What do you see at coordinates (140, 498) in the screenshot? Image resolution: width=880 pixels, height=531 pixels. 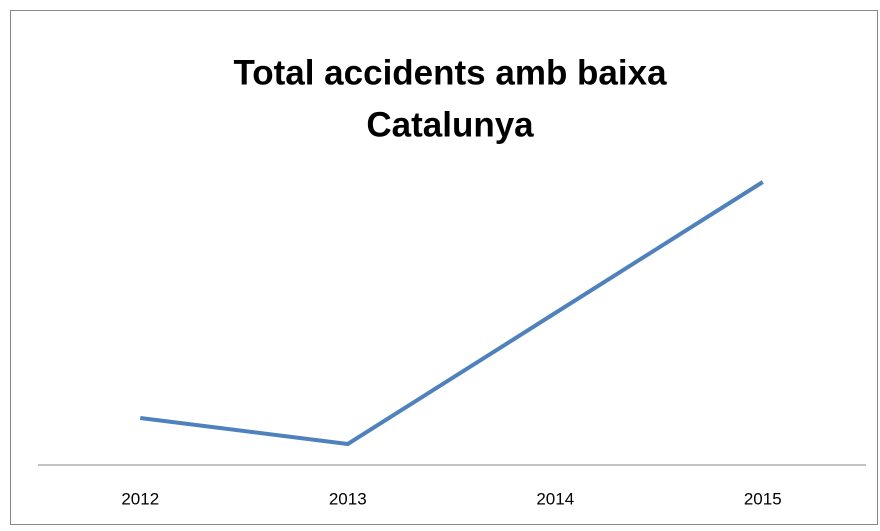 I see `x-tick-label: 2012` at bounding box center [140, 498].